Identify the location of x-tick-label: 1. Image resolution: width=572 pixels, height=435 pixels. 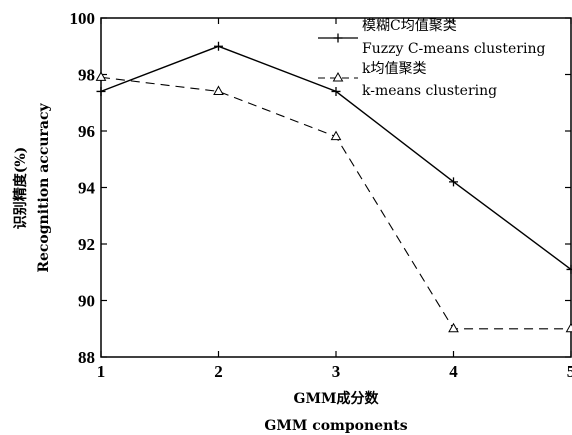
(101, 371).